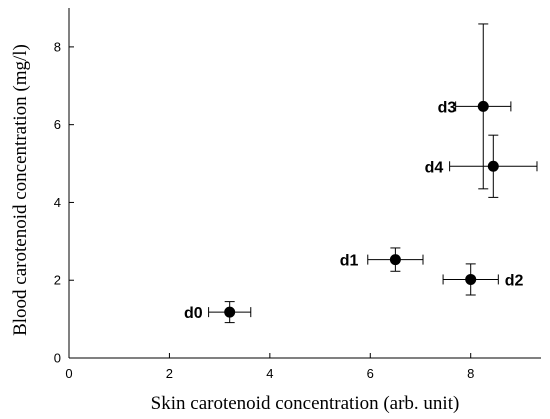 The image size is (550, 419). Describe the element at coordinates (57, 358) in the screenshot. I see `y-tick-label: 0` at that location.